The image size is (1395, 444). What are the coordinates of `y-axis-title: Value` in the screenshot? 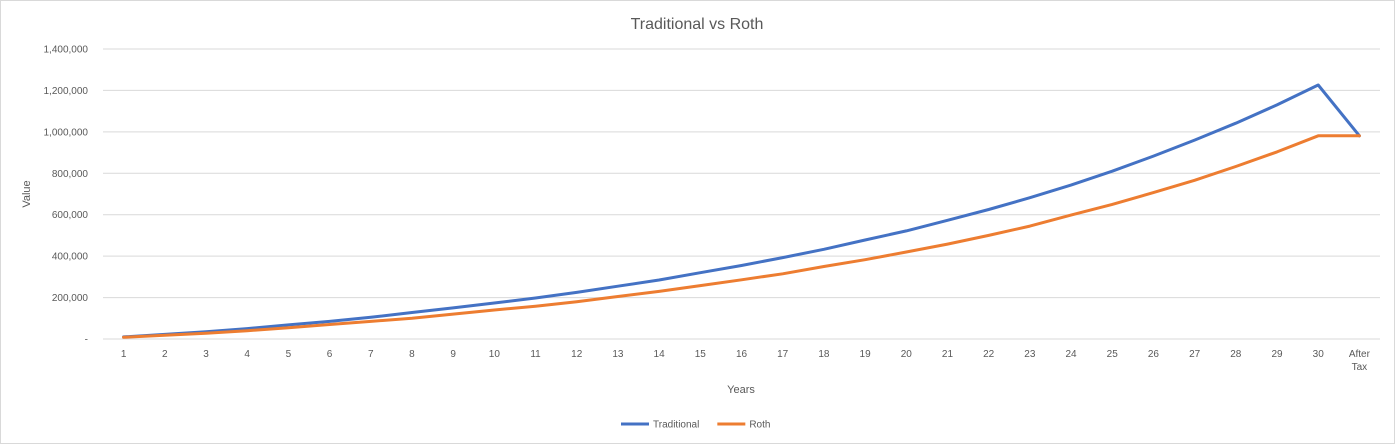 It's located at (27, 193).